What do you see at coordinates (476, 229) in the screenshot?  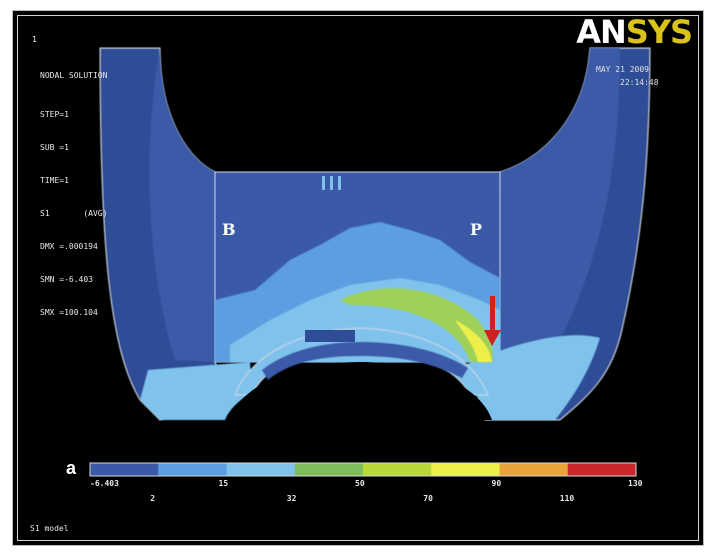 I see `label-palatal: P` at bounding box center [476, 229].